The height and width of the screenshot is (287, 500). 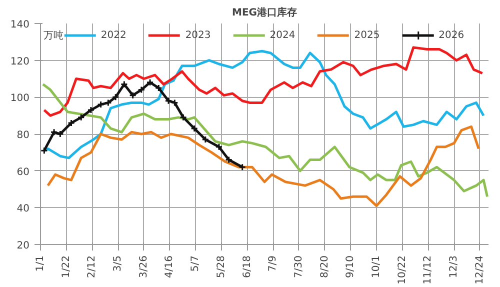 I want to click on legend-label: 2023, so click(x=198, y=35).